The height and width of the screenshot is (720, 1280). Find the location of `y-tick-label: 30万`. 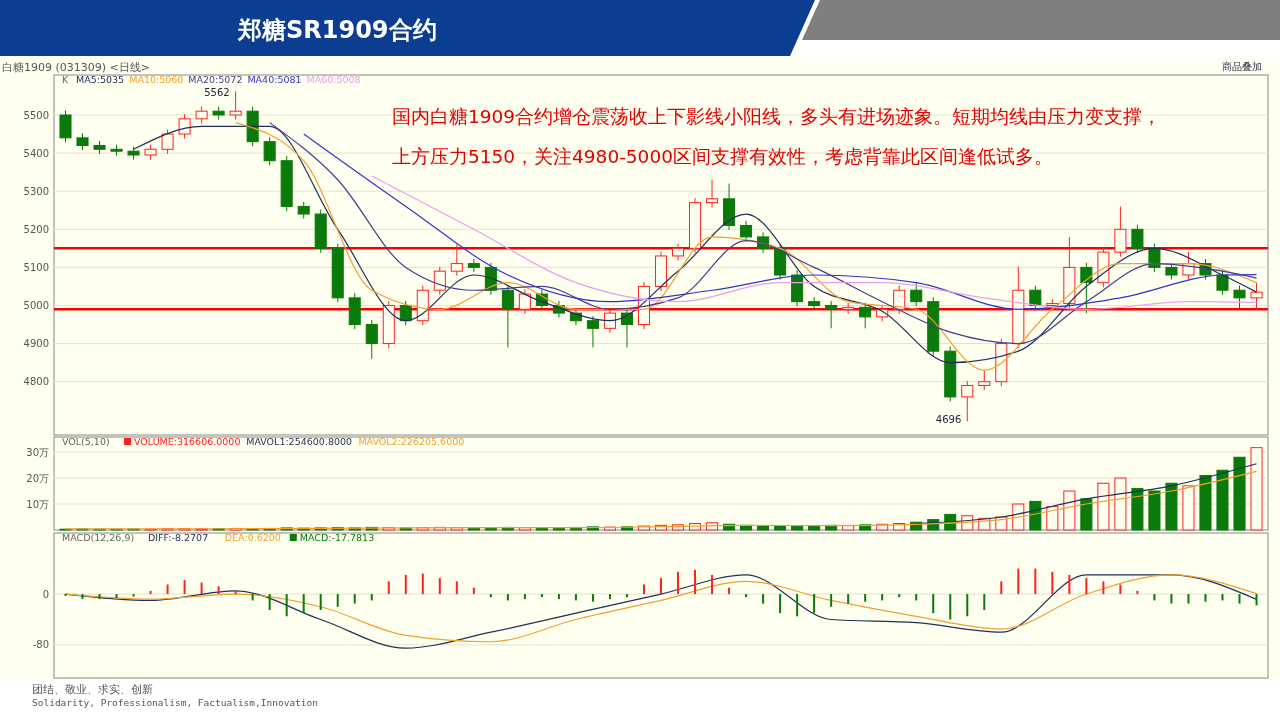

y-tick-label: 30万 is located at coordinates (37, 452).